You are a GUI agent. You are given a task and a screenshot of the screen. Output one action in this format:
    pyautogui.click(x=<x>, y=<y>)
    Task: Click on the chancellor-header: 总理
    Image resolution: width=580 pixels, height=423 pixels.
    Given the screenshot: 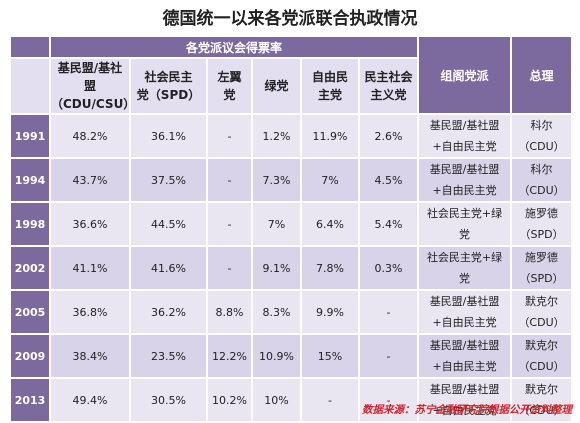 What is the action you would take?
    pyautogui.click(x=542, y=75)
    